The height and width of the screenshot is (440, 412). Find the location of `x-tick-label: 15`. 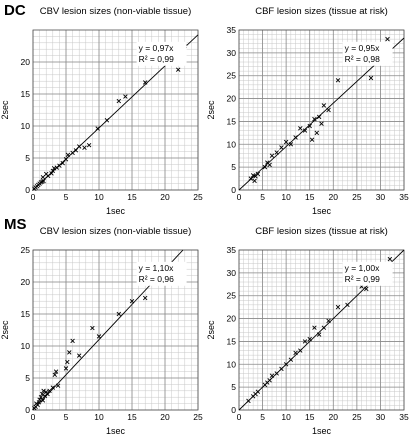

x-tick-label: 15 is located at coordinates (310, 197).